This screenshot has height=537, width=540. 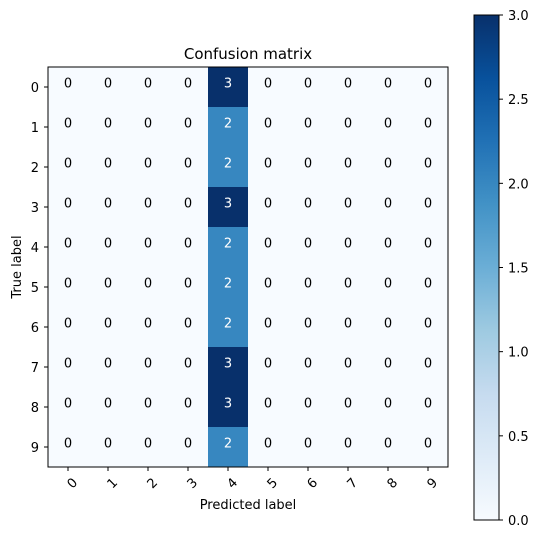 I want to click on y-tick-label: 4, so click(x=35, y=248).